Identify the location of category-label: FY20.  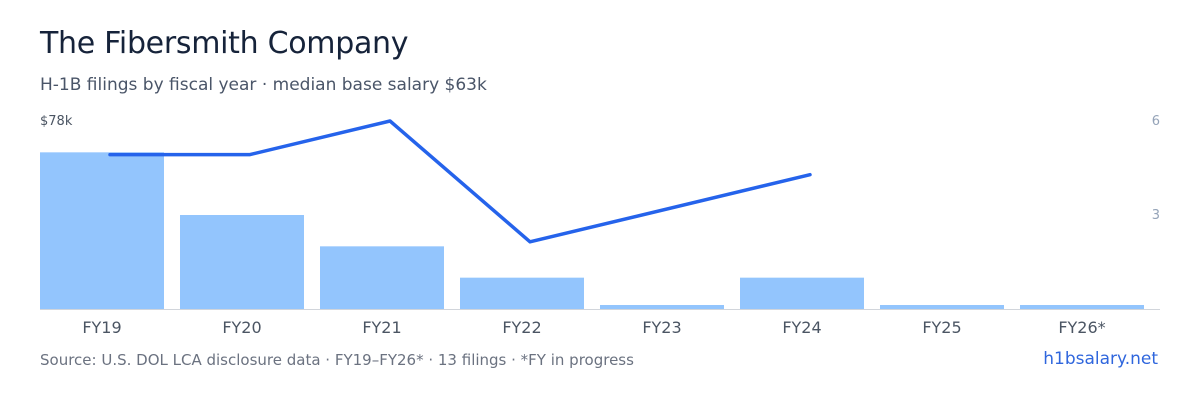
(241, 327).